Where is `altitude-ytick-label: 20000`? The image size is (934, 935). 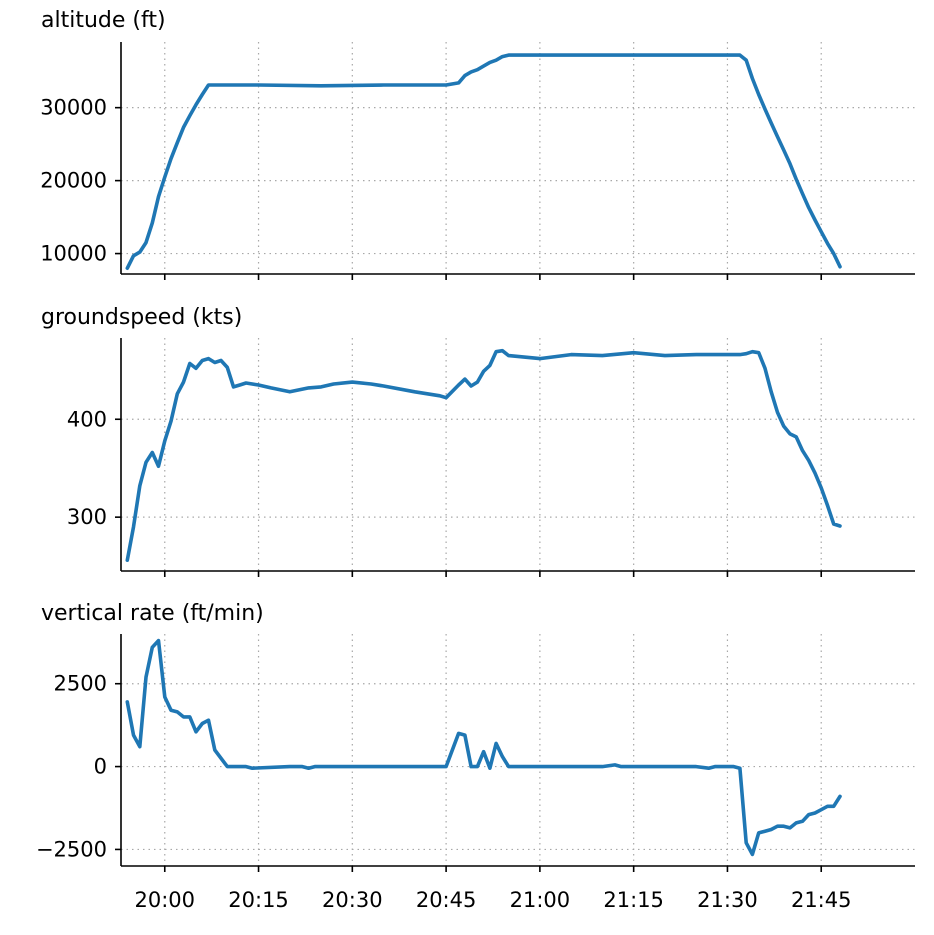 altitude-ytick-label: 20000 is located at coordinates (73, 181).